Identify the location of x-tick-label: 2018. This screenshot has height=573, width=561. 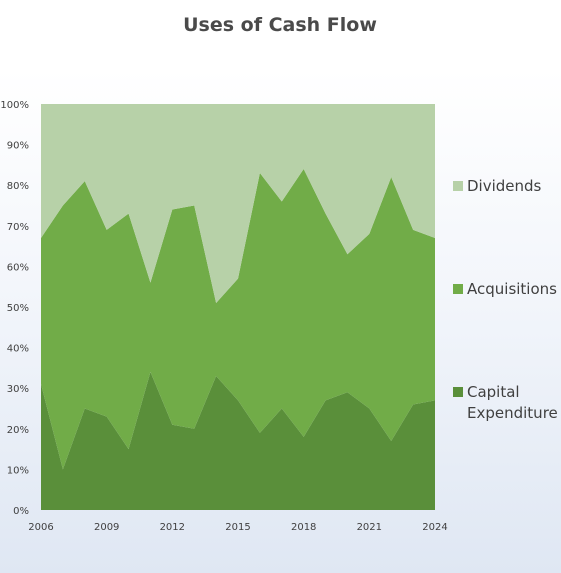
(303, 527).